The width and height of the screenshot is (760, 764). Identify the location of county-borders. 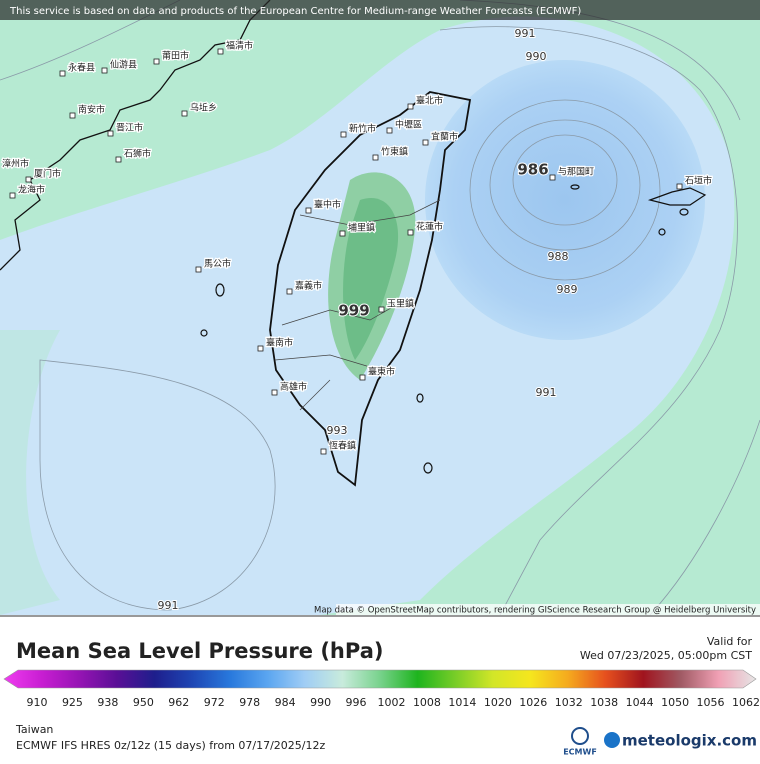
(357, 305).